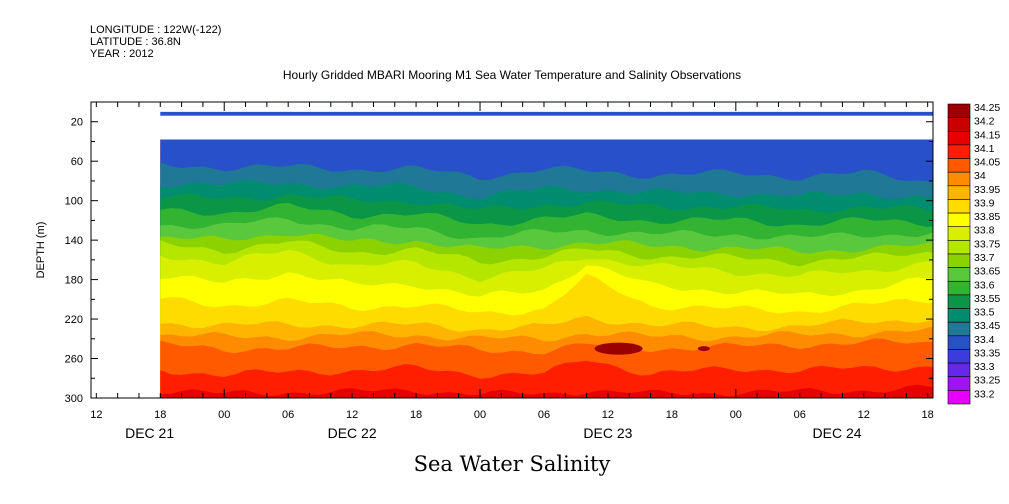 The width and height of the screenshot is (1009, 504). Describe the element at coordinates (984, 231) in the screenshot. I see `colorbar-label: 33.8` at that location.